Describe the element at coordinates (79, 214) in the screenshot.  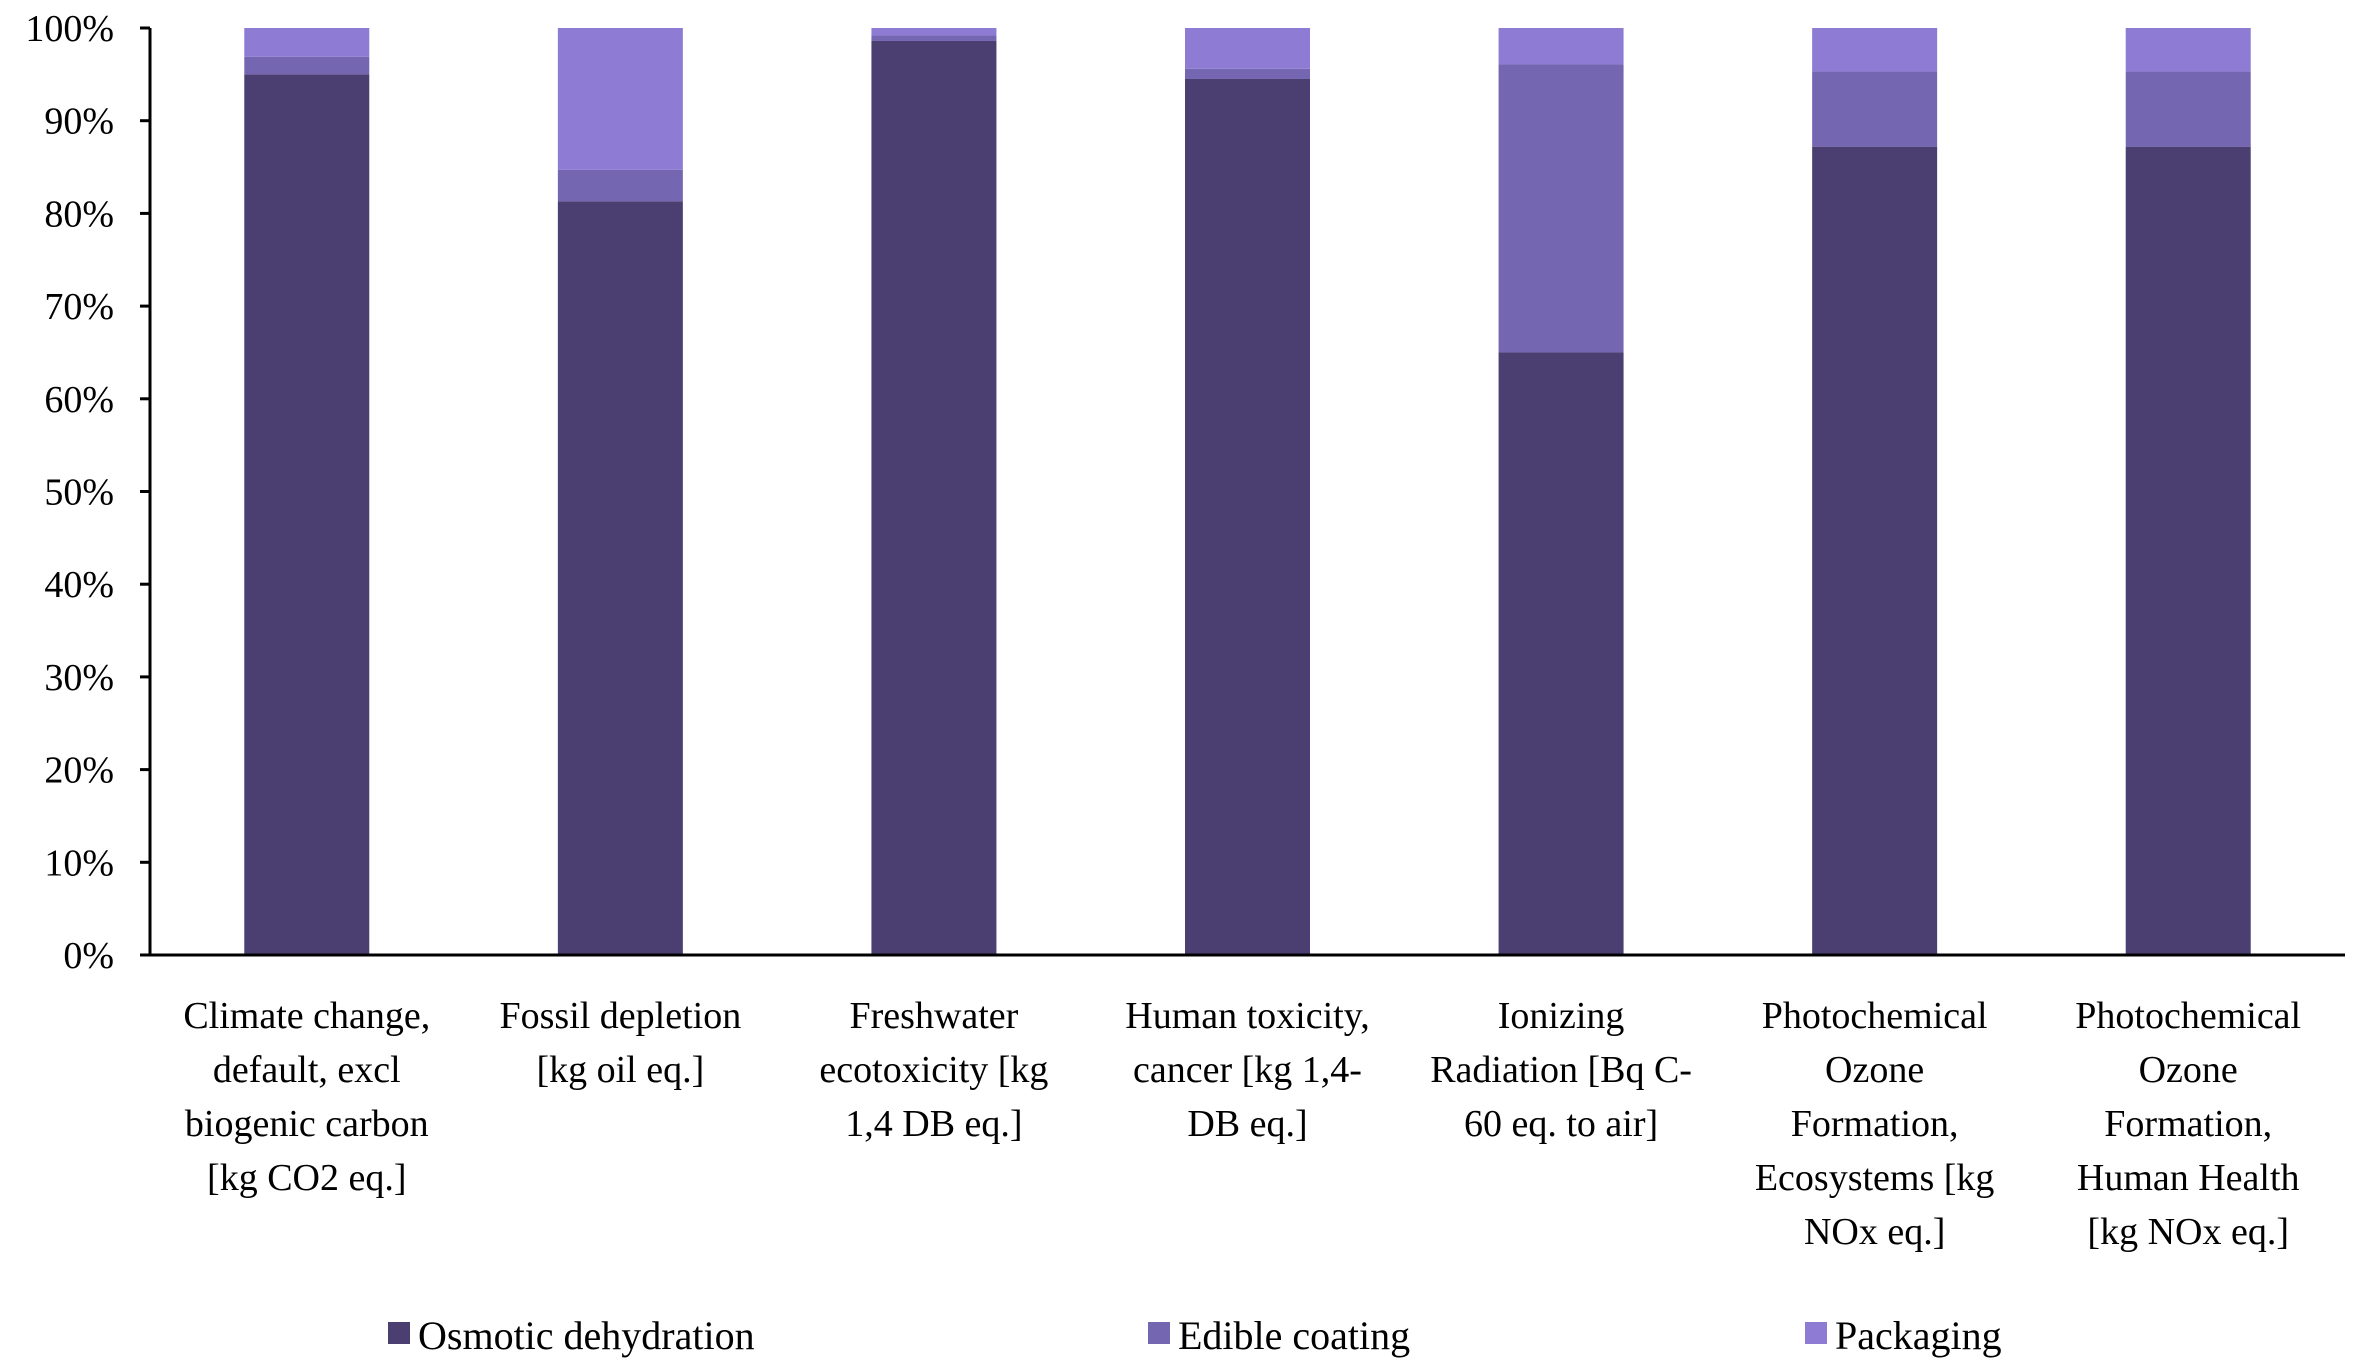
I see `y-tick-label: 80%` at that location.